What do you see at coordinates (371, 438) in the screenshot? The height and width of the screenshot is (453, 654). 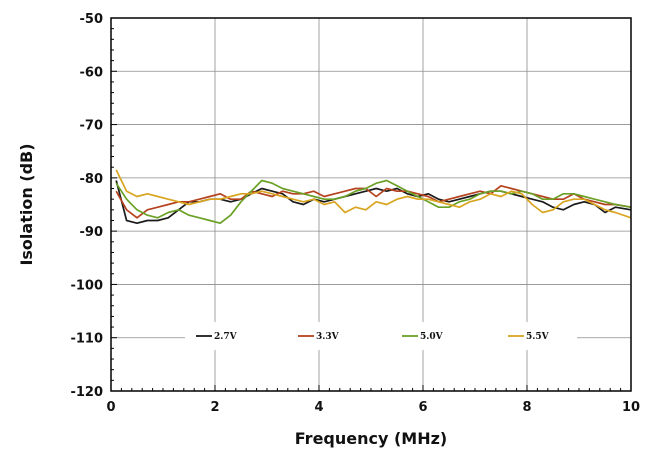 I see `x-axis-title: Frequency (MHz)` at bounding box center [371, 438].